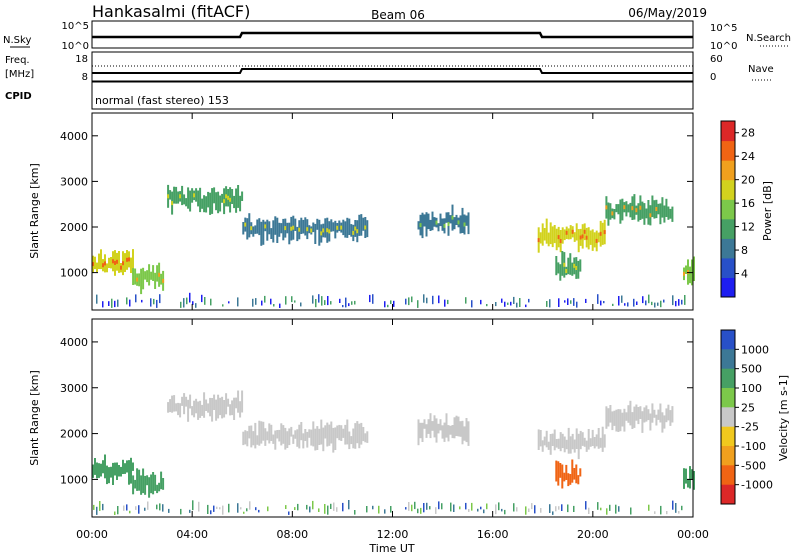  I want to click on echo-region, so click(571, 443).